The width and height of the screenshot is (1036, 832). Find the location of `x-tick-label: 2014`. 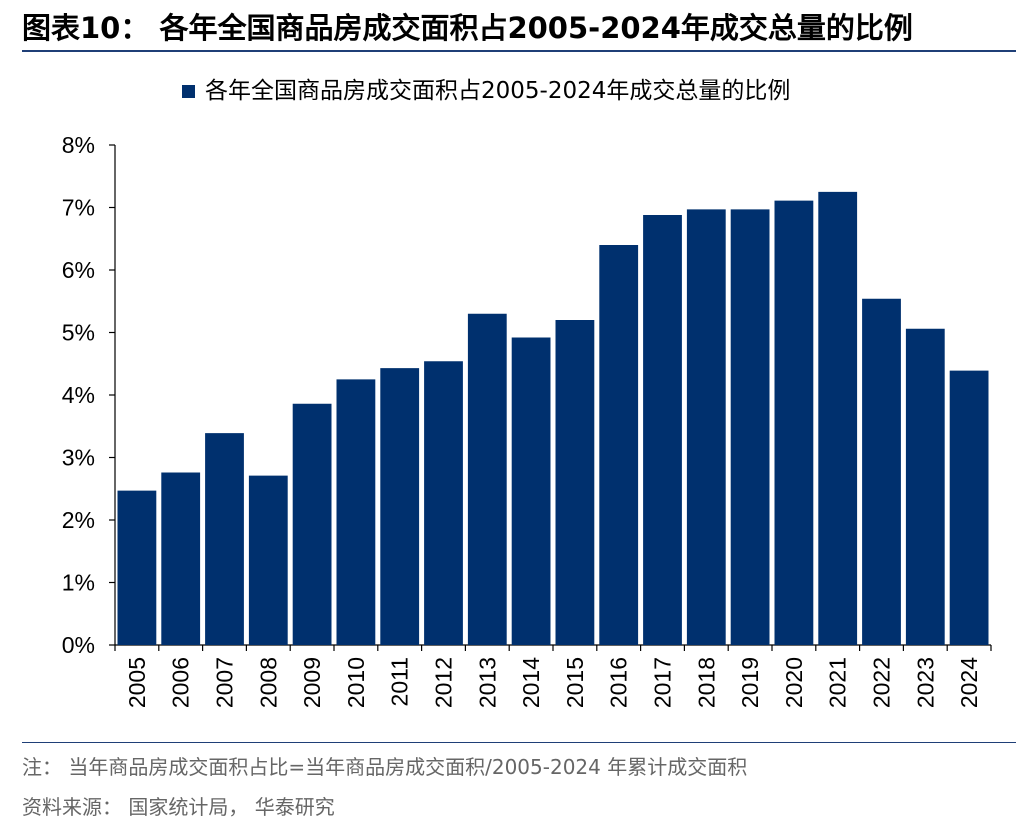

x-tick-label: 2014 is located at coordinates (531, 682).